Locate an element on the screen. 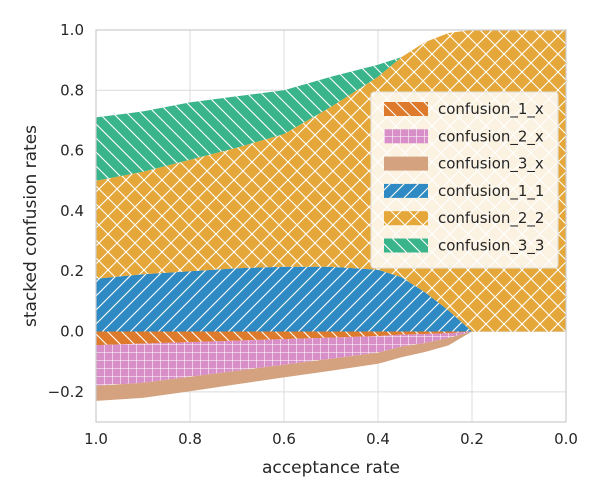 This screenshot has height=500, width=600. area-hatch-confusion_2_x is located at coordinates (331, 358).